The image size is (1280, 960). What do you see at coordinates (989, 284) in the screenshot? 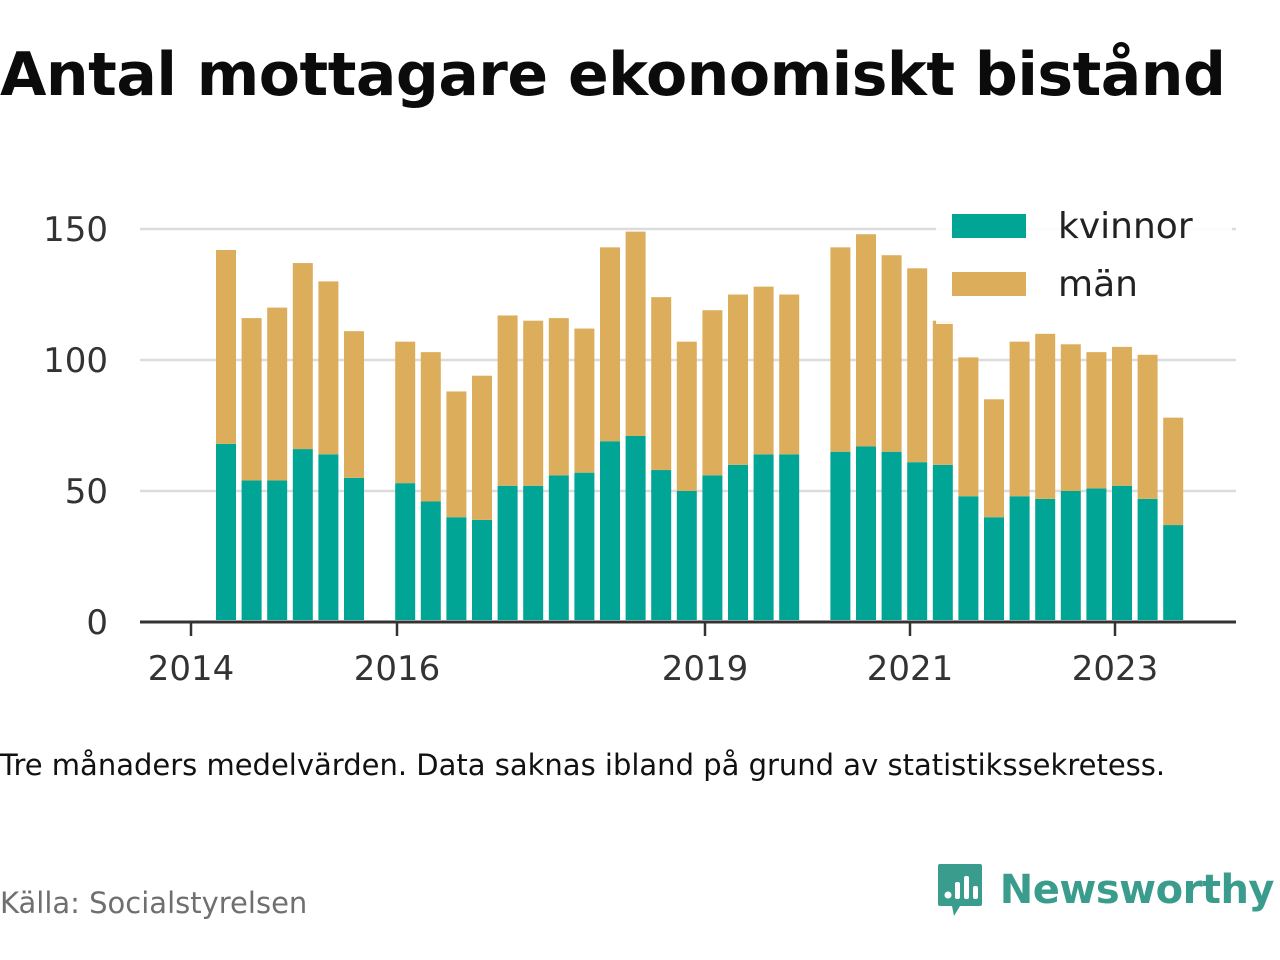
I see `legend-swatch-män` at bounding box center [989, 284].